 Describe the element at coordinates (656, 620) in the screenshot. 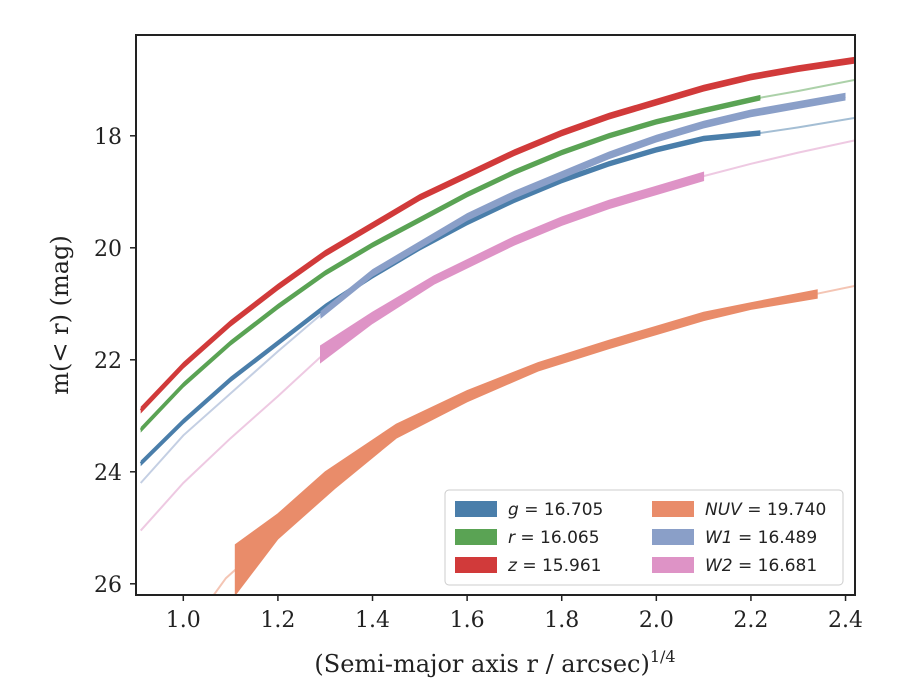

I see `x-tick-label: 2.0` at that location.